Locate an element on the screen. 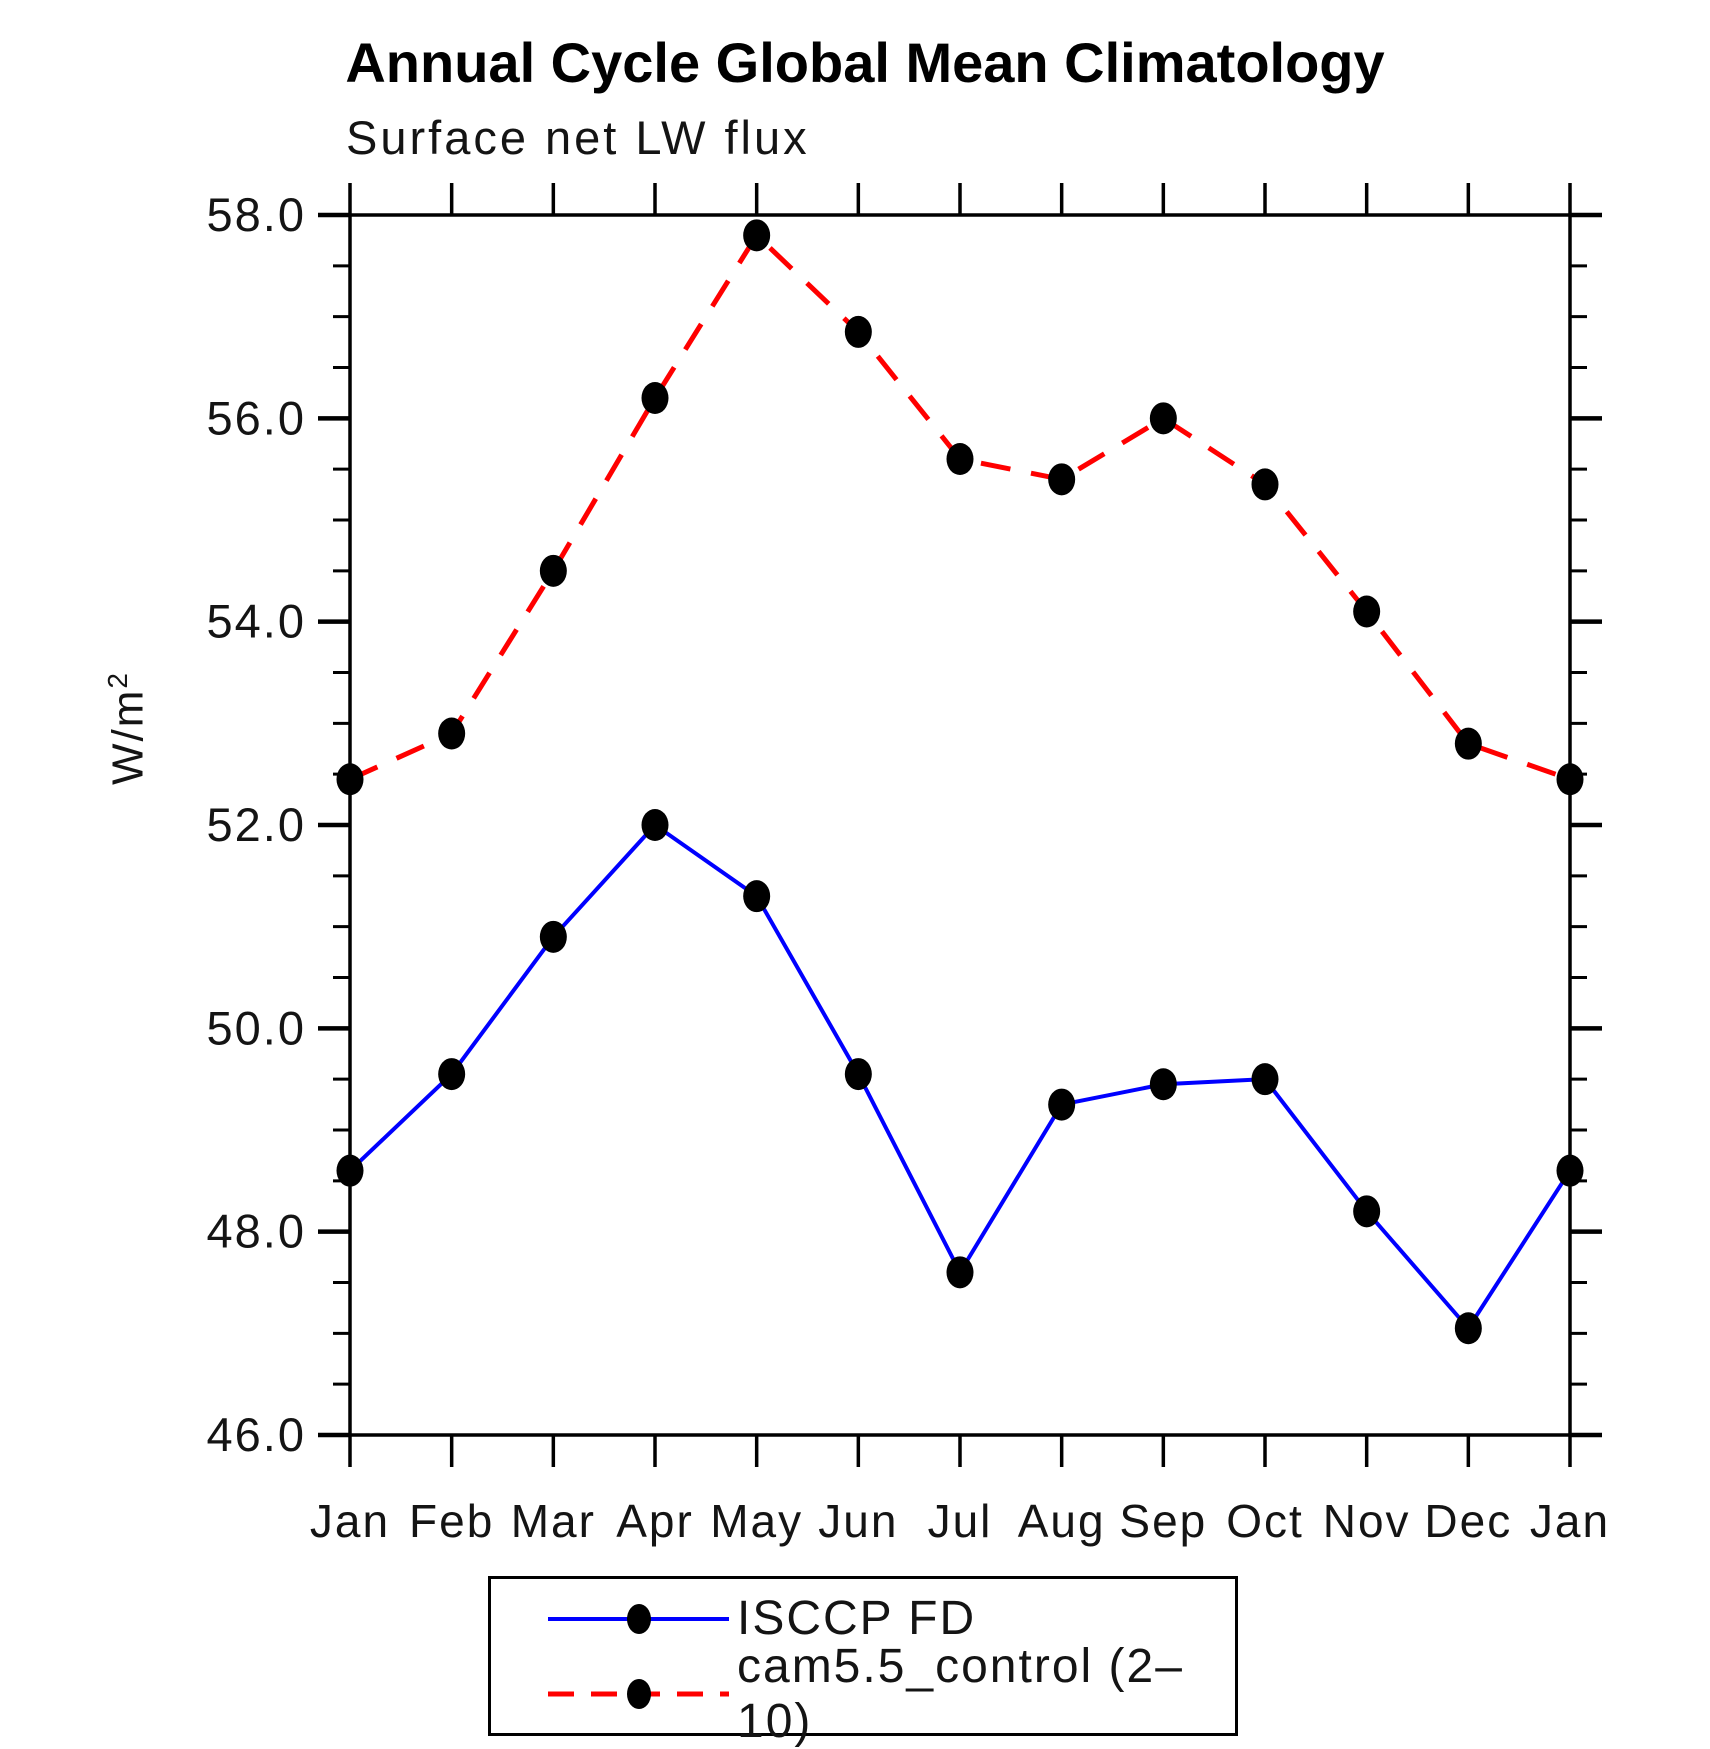 The image size is (1710, 1749). legend-entry-isccp: ISCCP FD is located at coordinates (890, 1619).